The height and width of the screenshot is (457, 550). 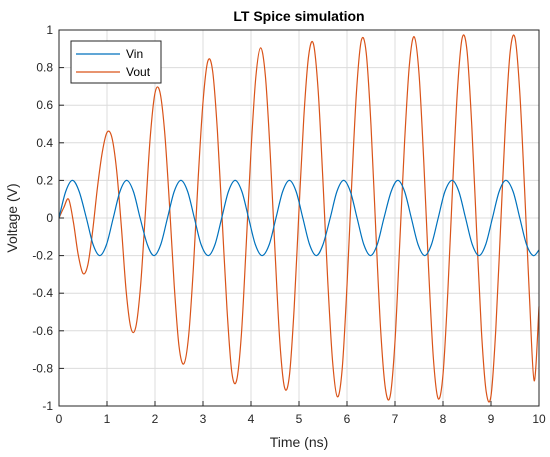 I want to click on y-tick-label: 0.4, so click(x=44, y=143).